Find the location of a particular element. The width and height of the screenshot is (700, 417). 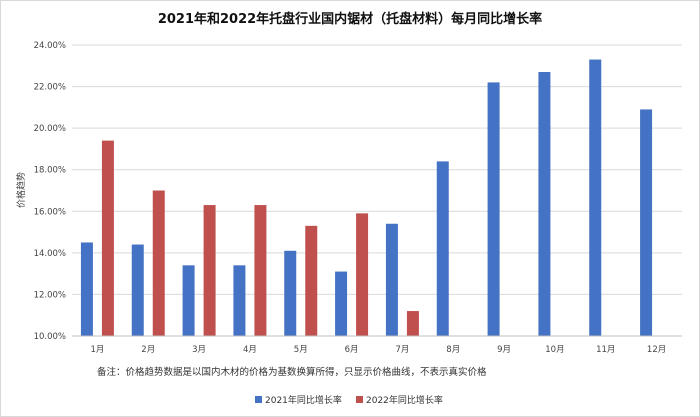

x-tick-label: 12月 is located at coordinates (656, 350).